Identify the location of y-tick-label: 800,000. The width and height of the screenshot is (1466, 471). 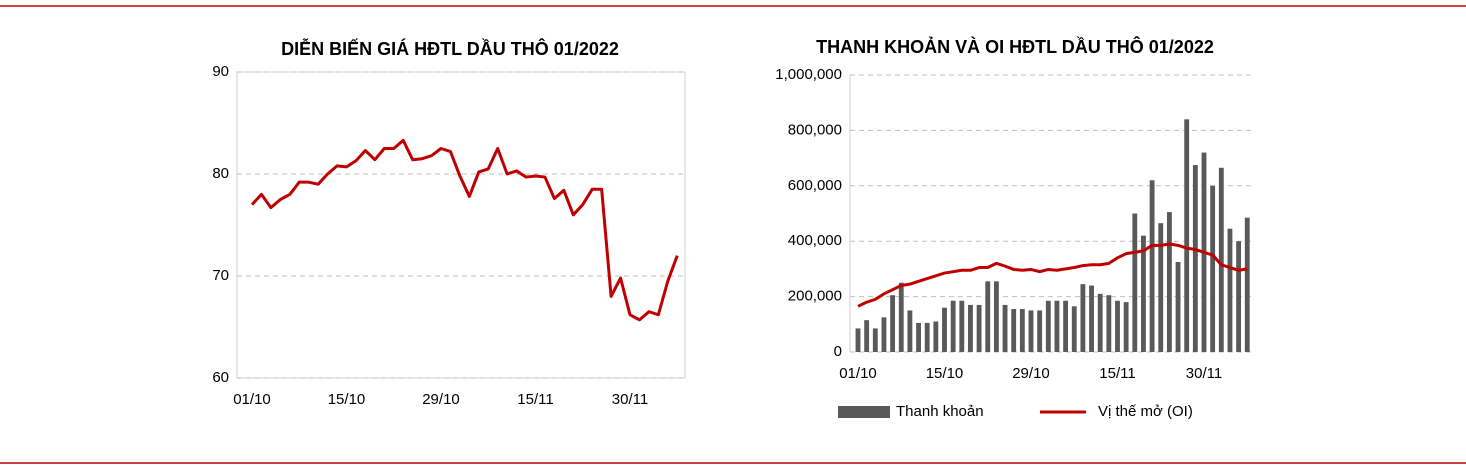
(815, 129).